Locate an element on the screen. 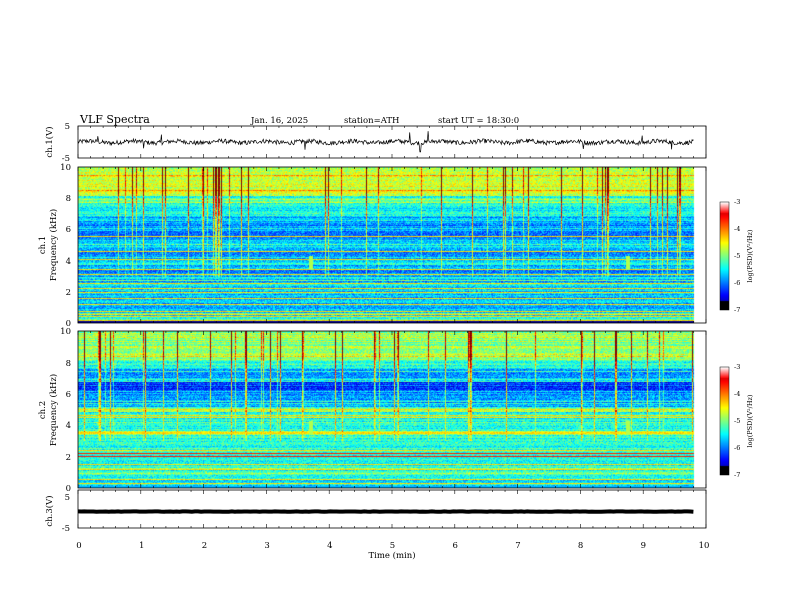 The image size is (792, 612). ch1-spec-ytick-4: 4 is located at coordinates (68, 262).